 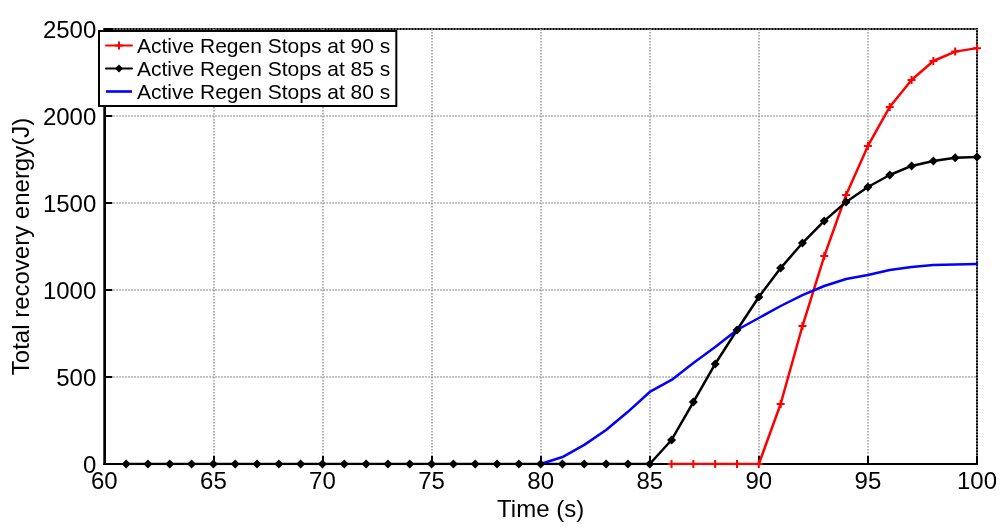 What do you see at coordinates (69, 29) in the screenshot?
I see `y-tick-label: 2500` at bounding box center [69, 29].